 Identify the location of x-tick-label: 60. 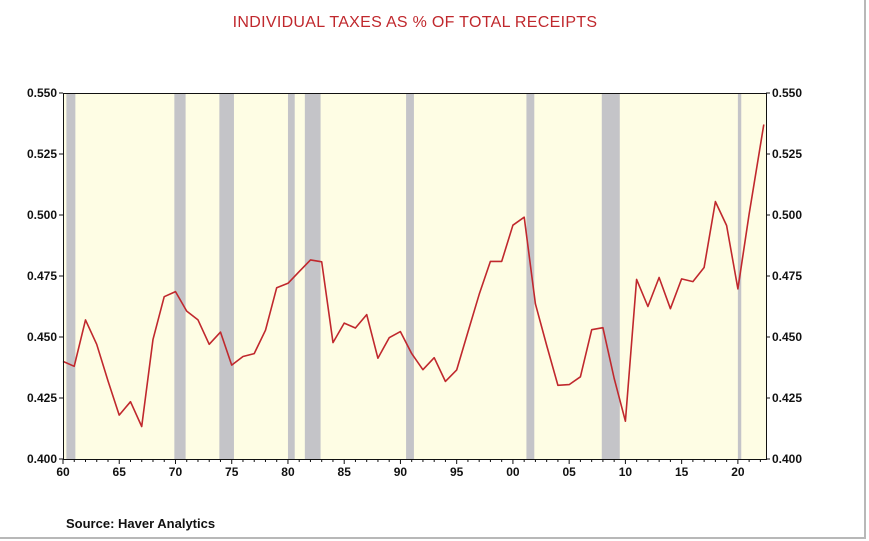
(63, 472).